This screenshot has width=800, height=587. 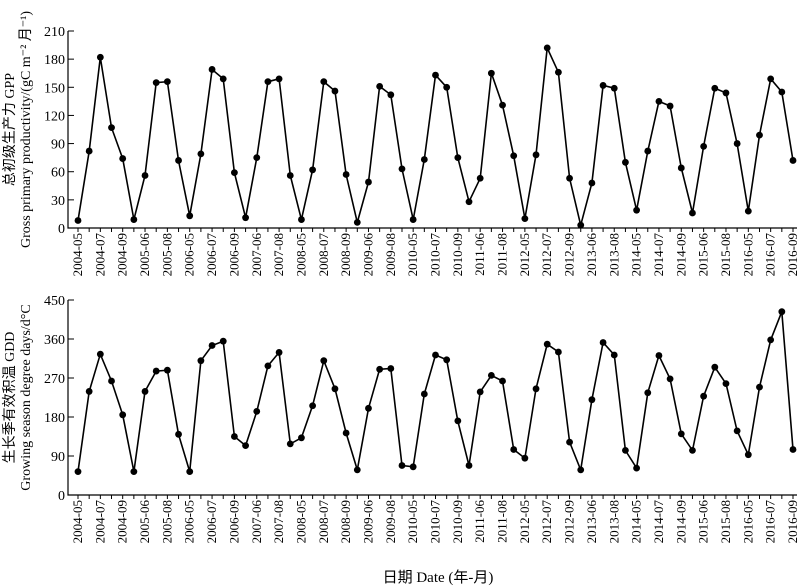 What do you see at coordinates (725, 254) in the screenshot?
I see `x-tick-label: 2015-08` at bounding box center [725, 254].